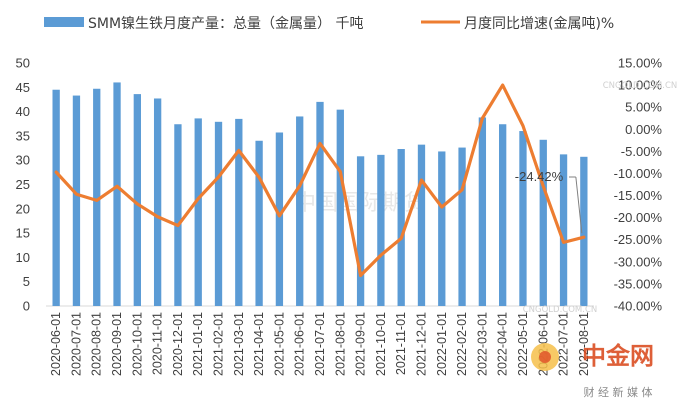  What do you see at coordinates (523, 344) in the screenshot?
I see `x-tick-label: 2022-05-01` at bounding box center [523, 344].